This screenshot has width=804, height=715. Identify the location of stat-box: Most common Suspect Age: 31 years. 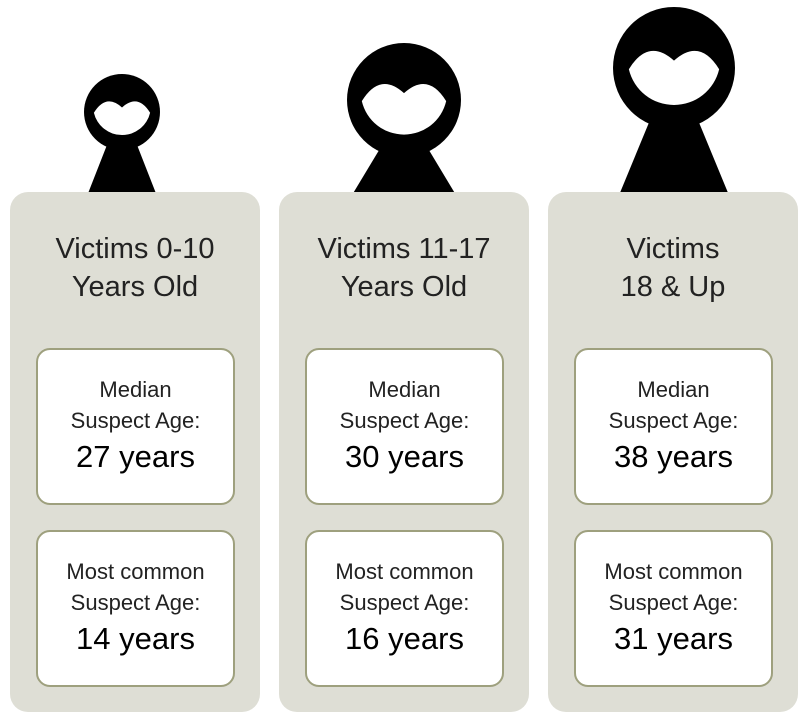
(673, 608).